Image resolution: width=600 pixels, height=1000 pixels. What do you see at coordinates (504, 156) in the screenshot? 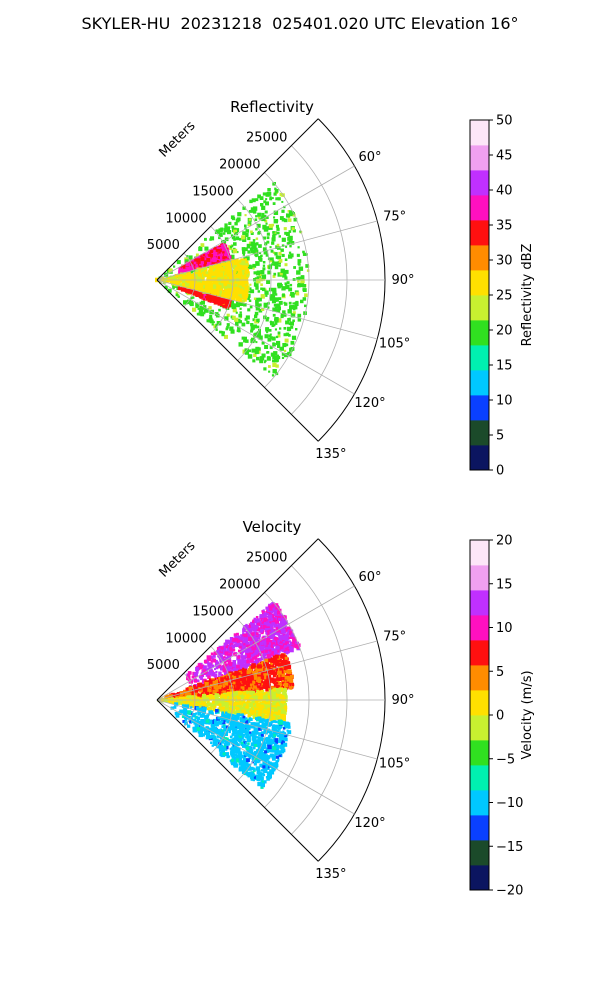
I see `colorbar-tick-label: 45` at bounding box center [504, 156].